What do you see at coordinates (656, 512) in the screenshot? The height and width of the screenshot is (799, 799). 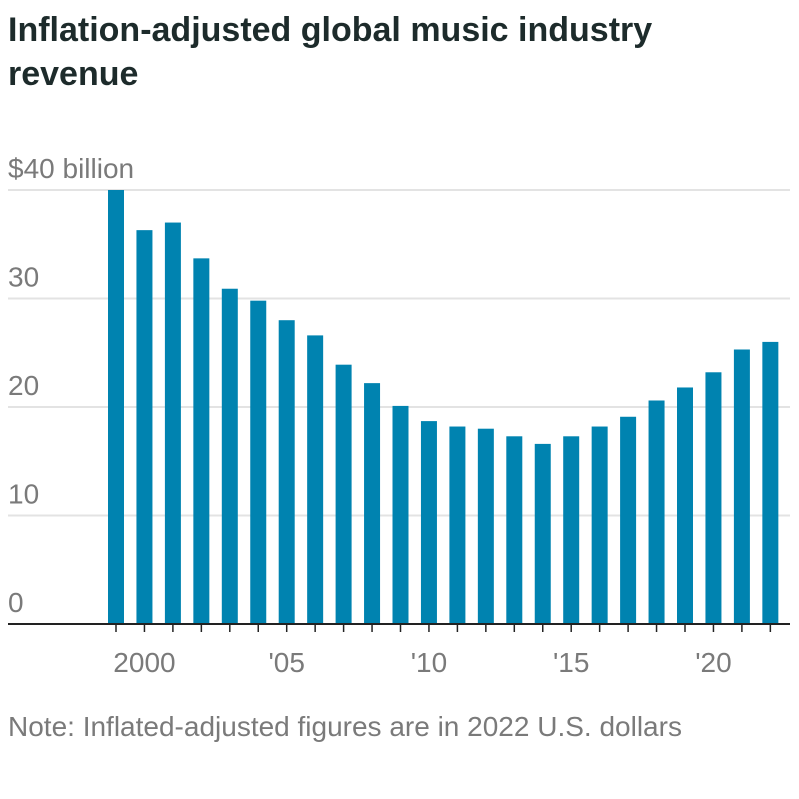 I see `bar-2018` at bounding box center [656, 512].